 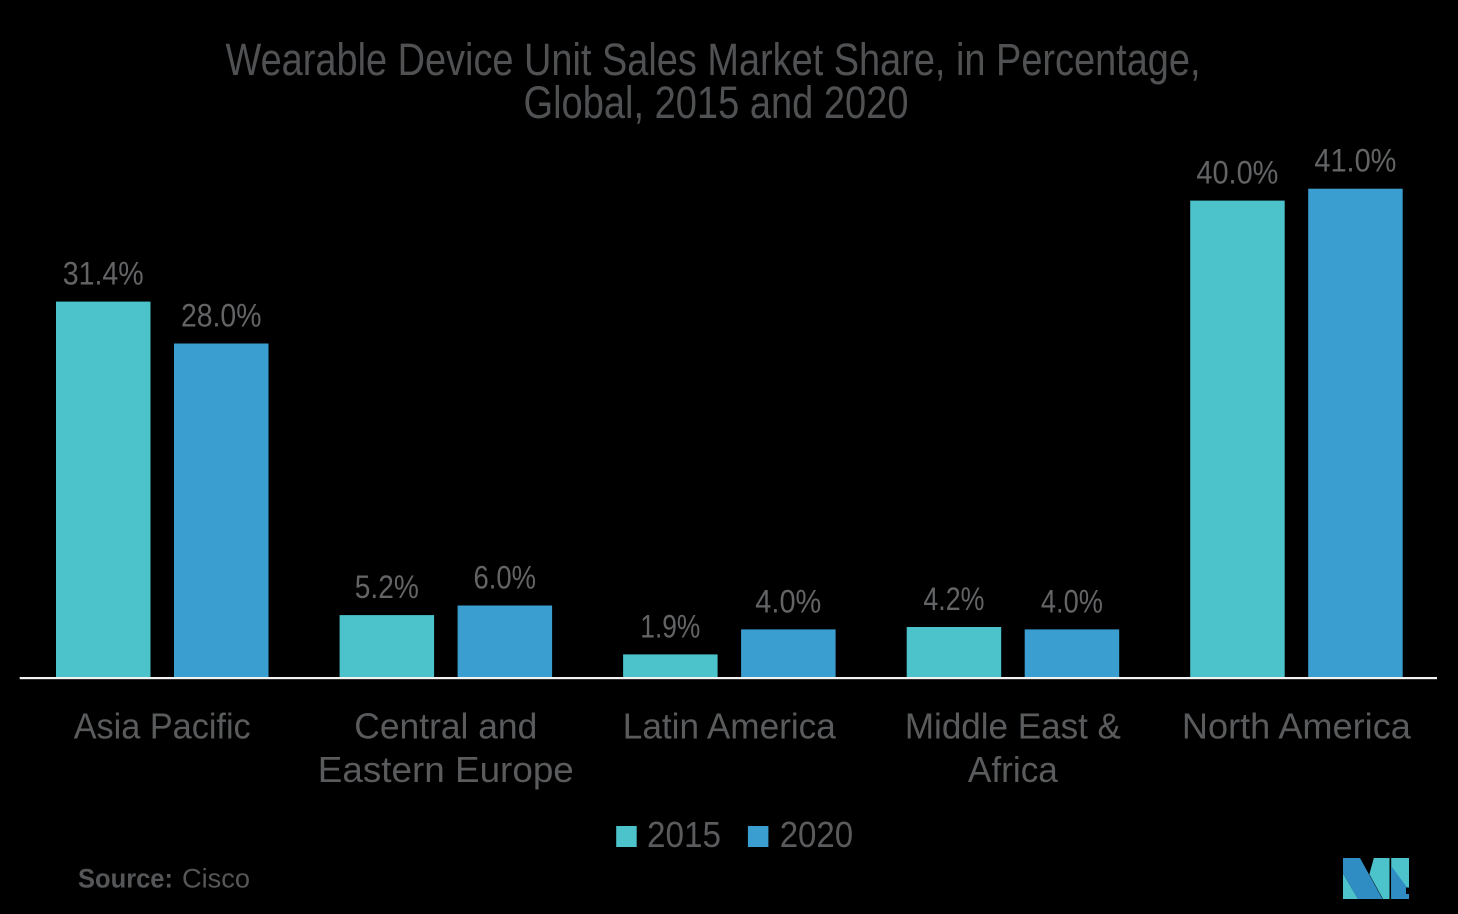 What do you see at coordinates (445, 726) in the screenshot?
I see `svg-text: Central and` at bounding box center [445, 726].